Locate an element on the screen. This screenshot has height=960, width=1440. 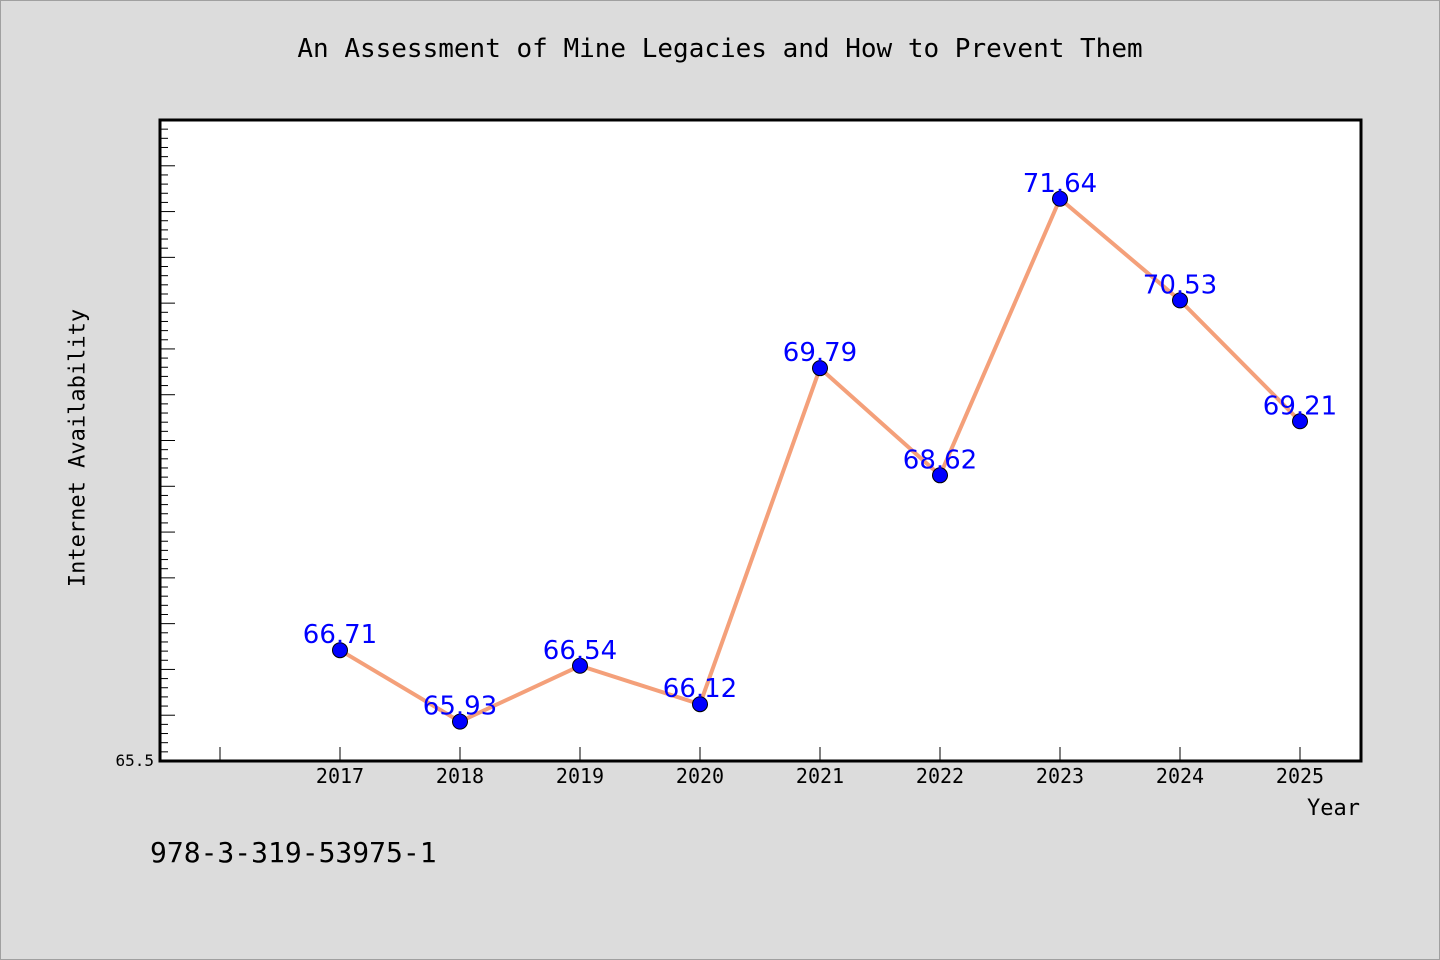
data-label: 69.21 is located at coordinates (1300, 406).